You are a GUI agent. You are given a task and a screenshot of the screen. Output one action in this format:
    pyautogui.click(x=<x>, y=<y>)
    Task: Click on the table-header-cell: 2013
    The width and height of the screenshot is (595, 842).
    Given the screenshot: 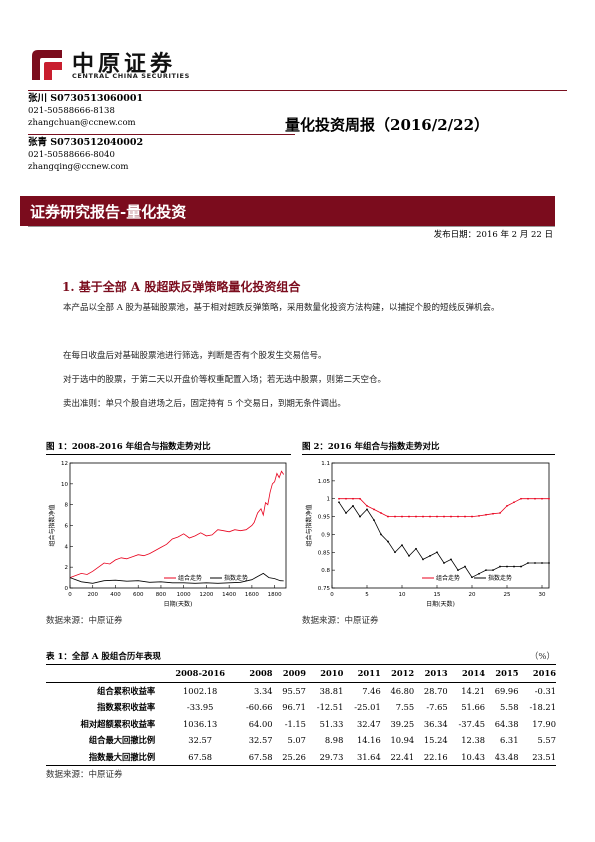 What is the action you would take?
    pyautogui.click(x=431, y=673)
    